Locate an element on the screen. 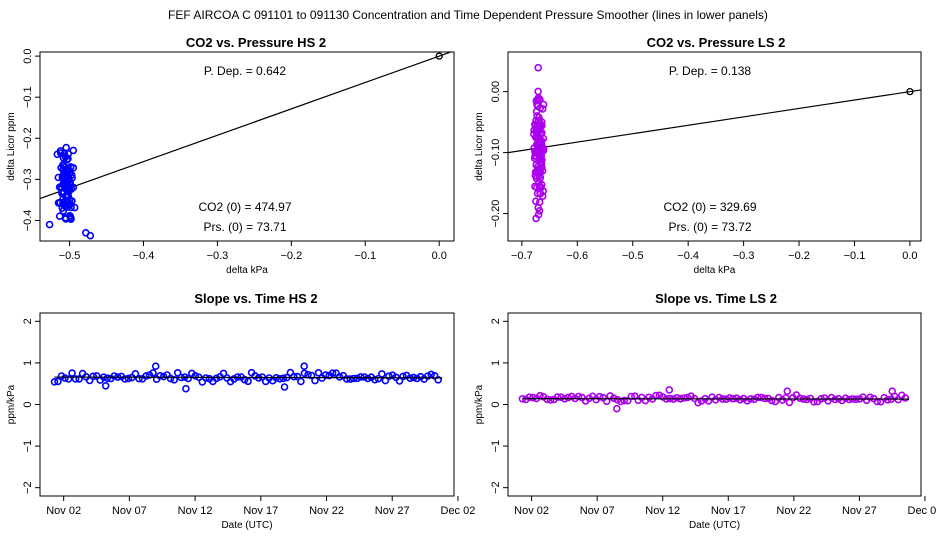 The width and height of the screenshot is (936, 540). x-axis-label: delta kPa is located at coordinates (715, 270).